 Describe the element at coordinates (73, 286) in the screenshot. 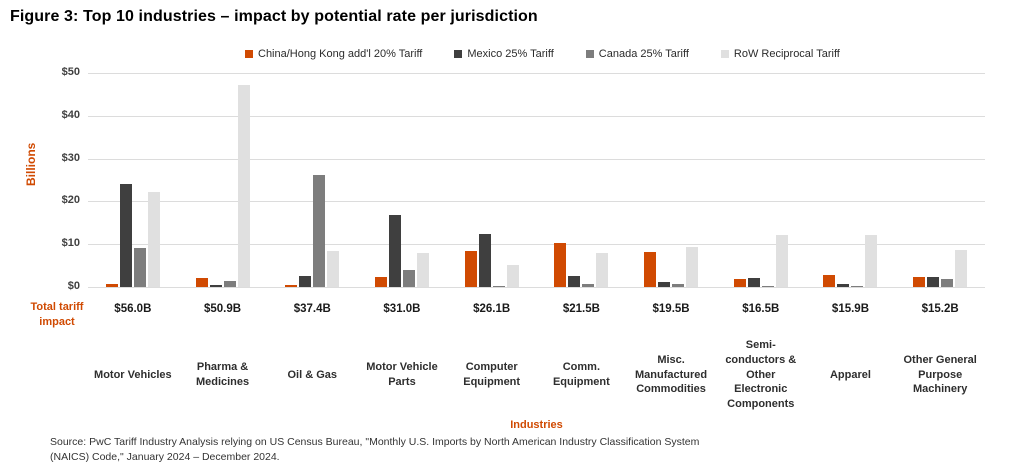

I see `y-tick-label: $0` at that location.